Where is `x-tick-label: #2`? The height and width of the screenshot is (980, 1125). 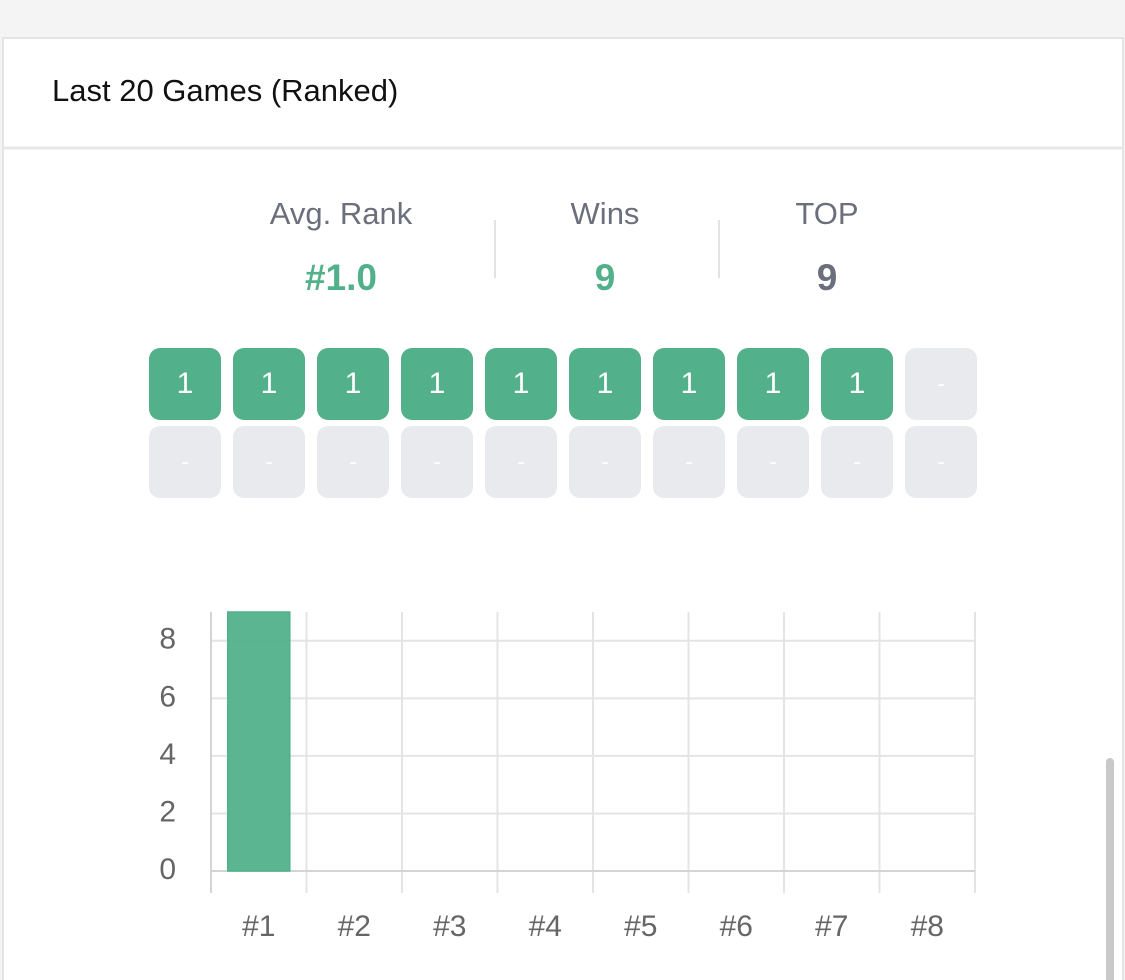 x-tick-label: #2 is located at coordinates (354, 926).